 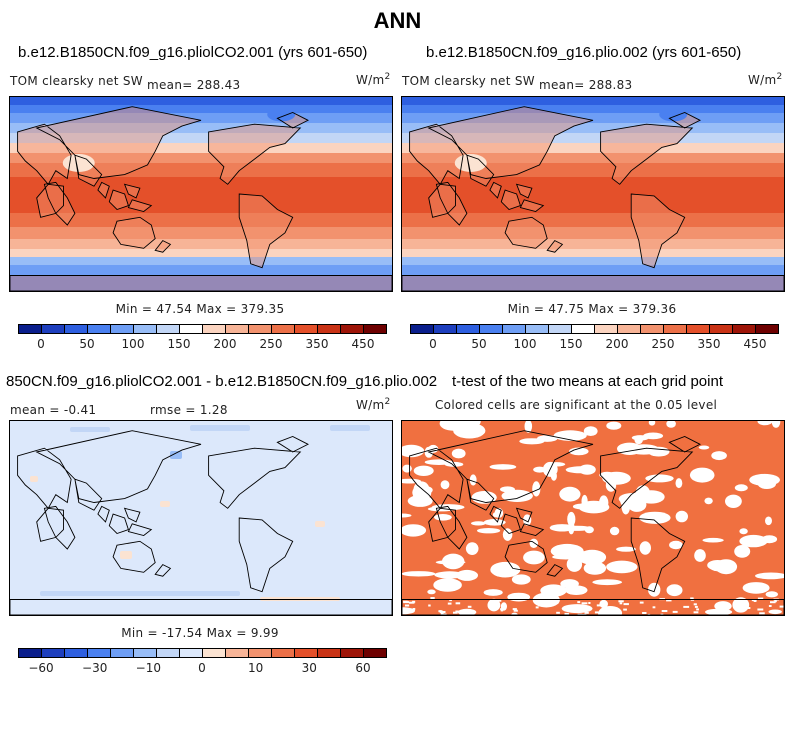 I want to click on rmse-label-bottom-left: rmse = 1.28, so click(x=189, y=410).